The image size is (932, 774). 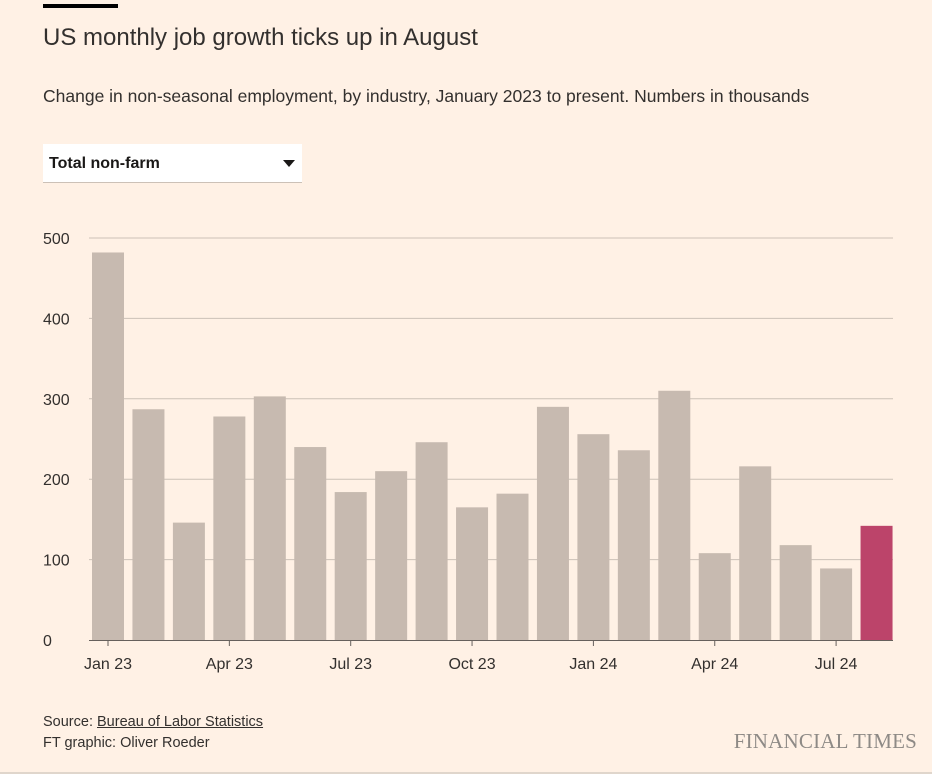 What do you see at coordinates (104, 163) in the screenshot?
I see `industry-select-value: Total non-farm` at bounding box center [104, 163].